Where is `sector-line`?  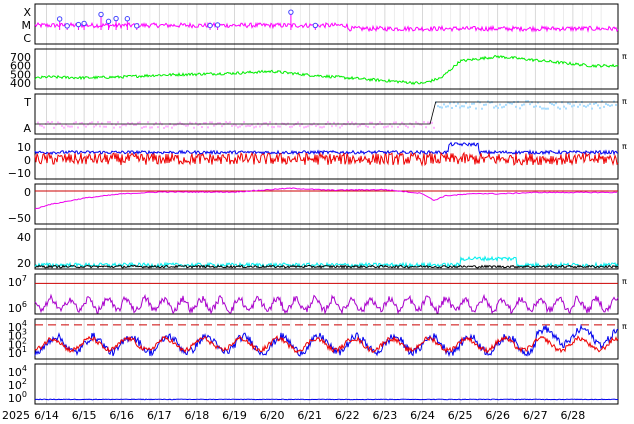
sector-line is located at coordinates (326, 113).